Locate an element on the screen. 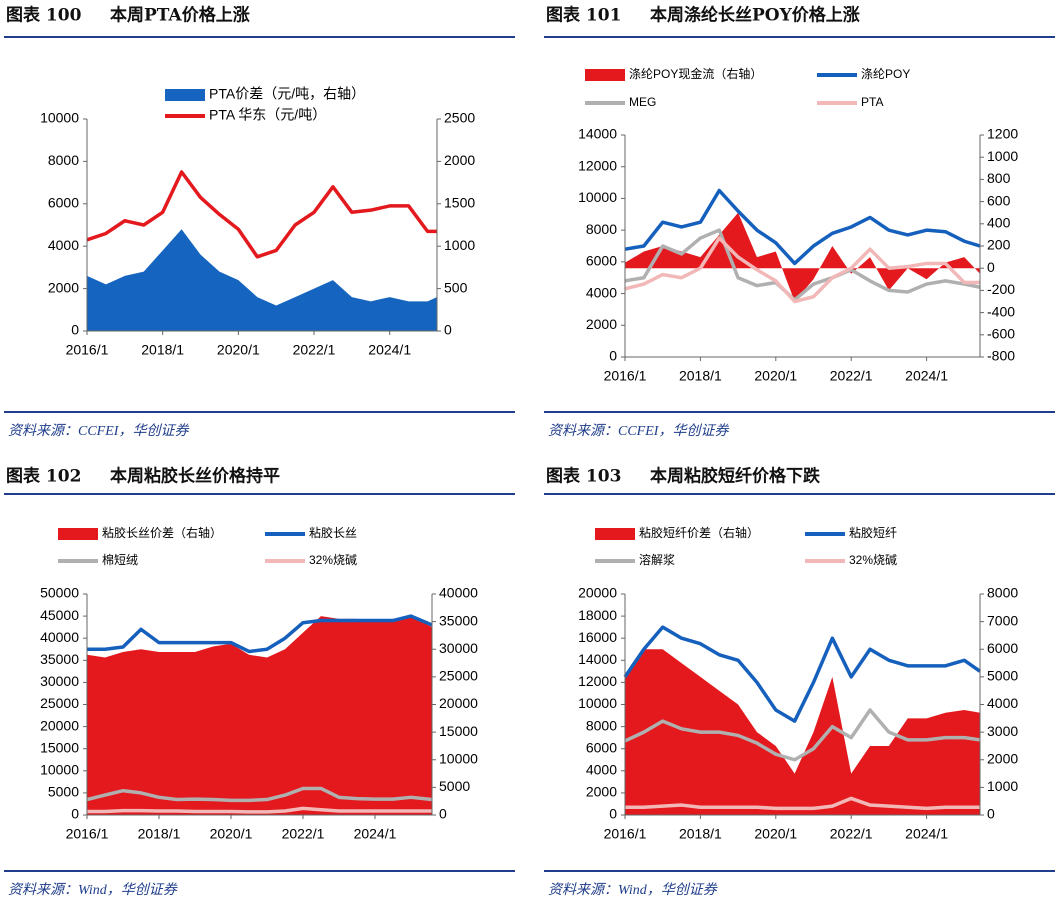 This screenshot has height=905, width=1058. y-tick-label: 14000 is located at coordinates (597, 659).